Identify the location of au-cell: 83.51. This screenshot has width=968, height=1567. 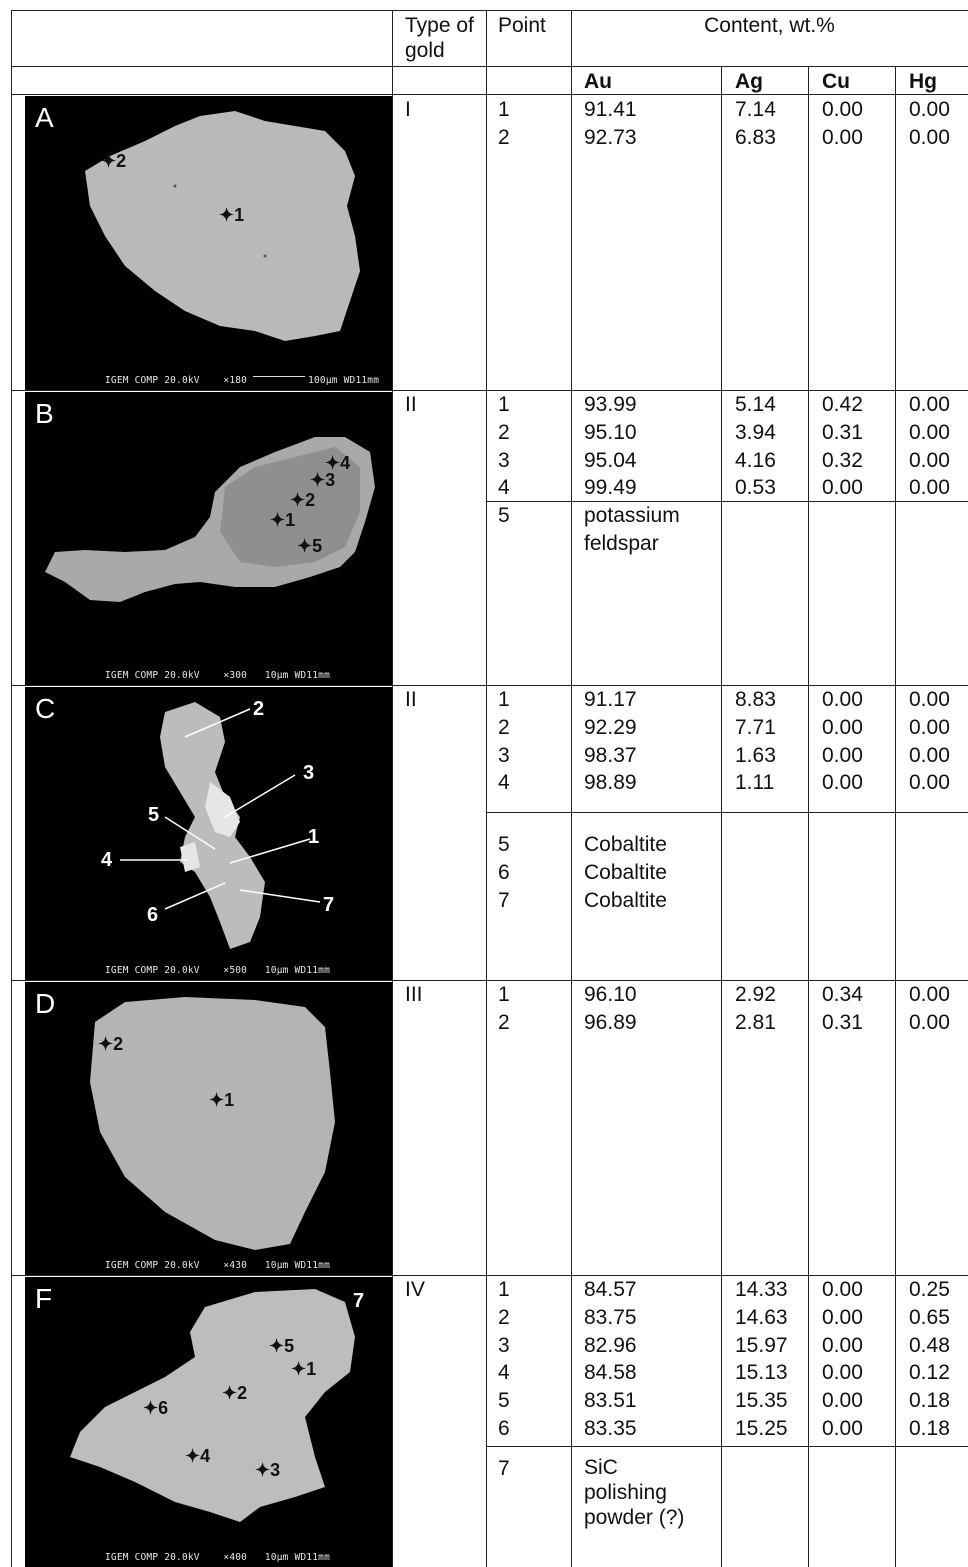
(610, 1401).